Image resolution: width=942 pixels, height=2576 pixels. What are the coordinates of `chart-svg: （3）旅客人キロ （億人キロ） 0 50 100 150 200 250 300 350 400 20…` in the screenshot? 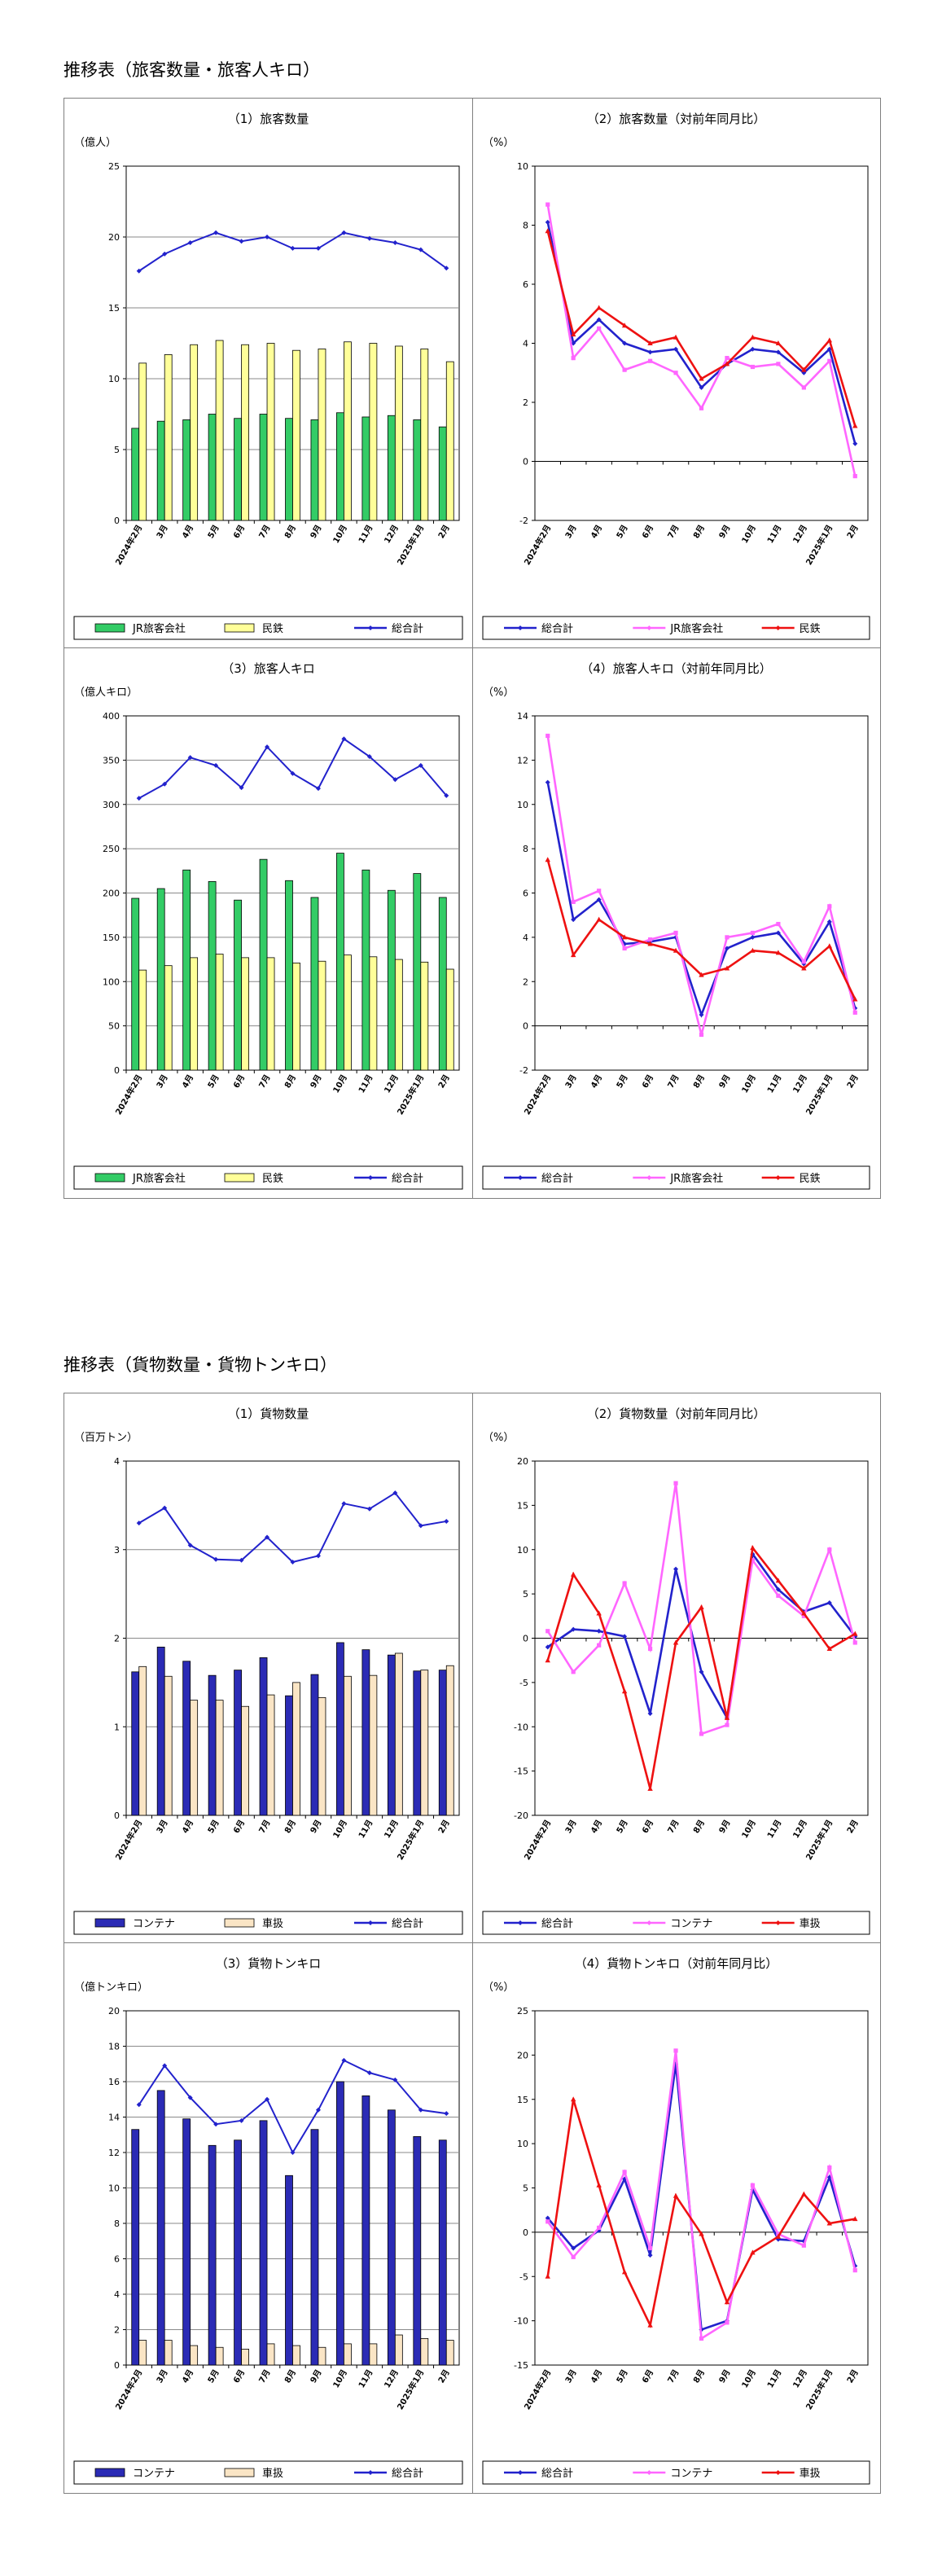 It's located at (268, 925).